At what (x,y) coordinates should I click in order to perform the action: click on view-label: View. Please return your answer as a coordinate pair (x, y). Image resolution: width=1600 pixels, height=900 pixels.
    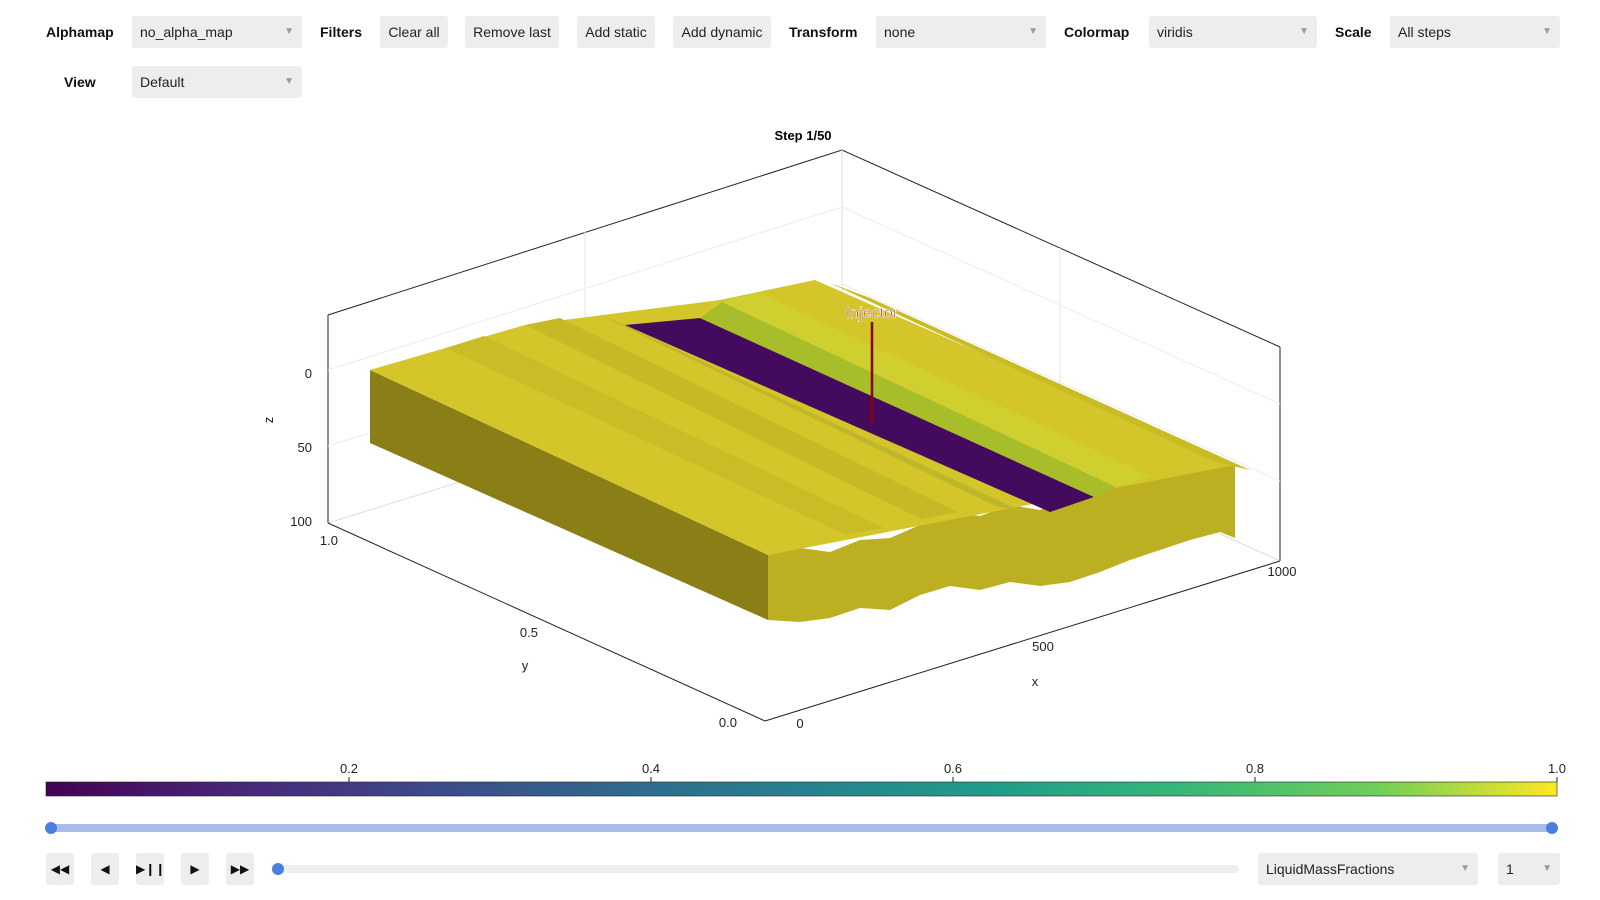
    Looking at the image, I should click on (80, 82).